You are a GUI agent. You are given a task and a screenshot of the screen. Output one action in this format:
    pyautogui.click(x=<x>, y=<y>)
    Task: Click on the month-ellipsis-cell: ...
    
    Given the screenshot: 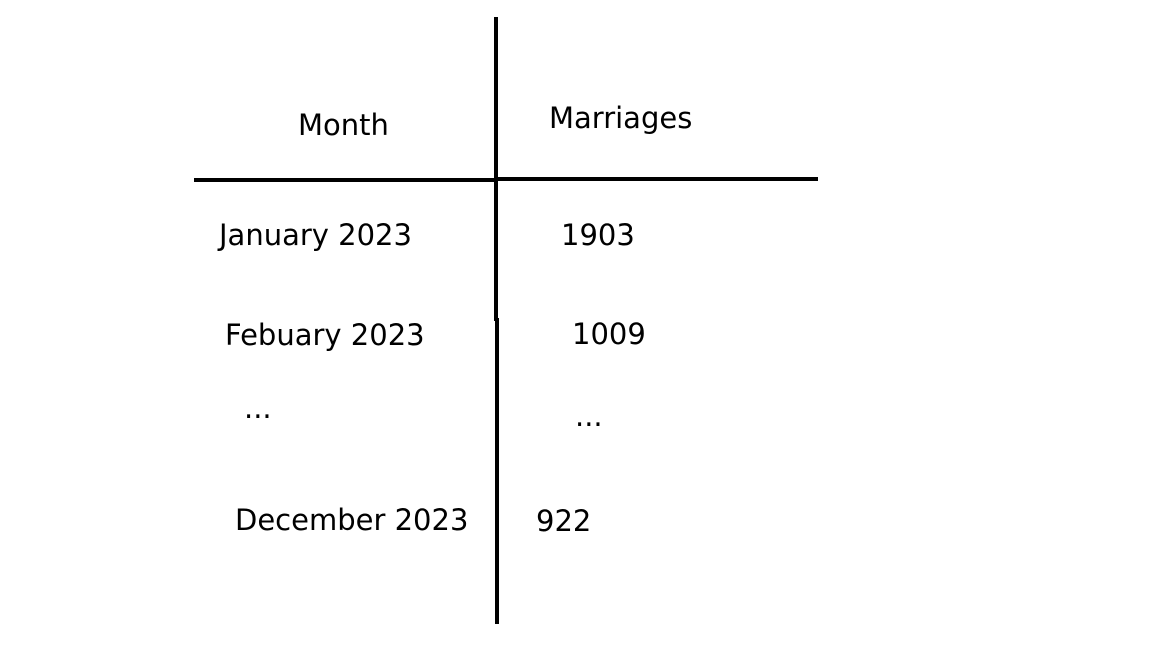 What is the action you would take?
    pyautogui.click(x=258, y=408)
    